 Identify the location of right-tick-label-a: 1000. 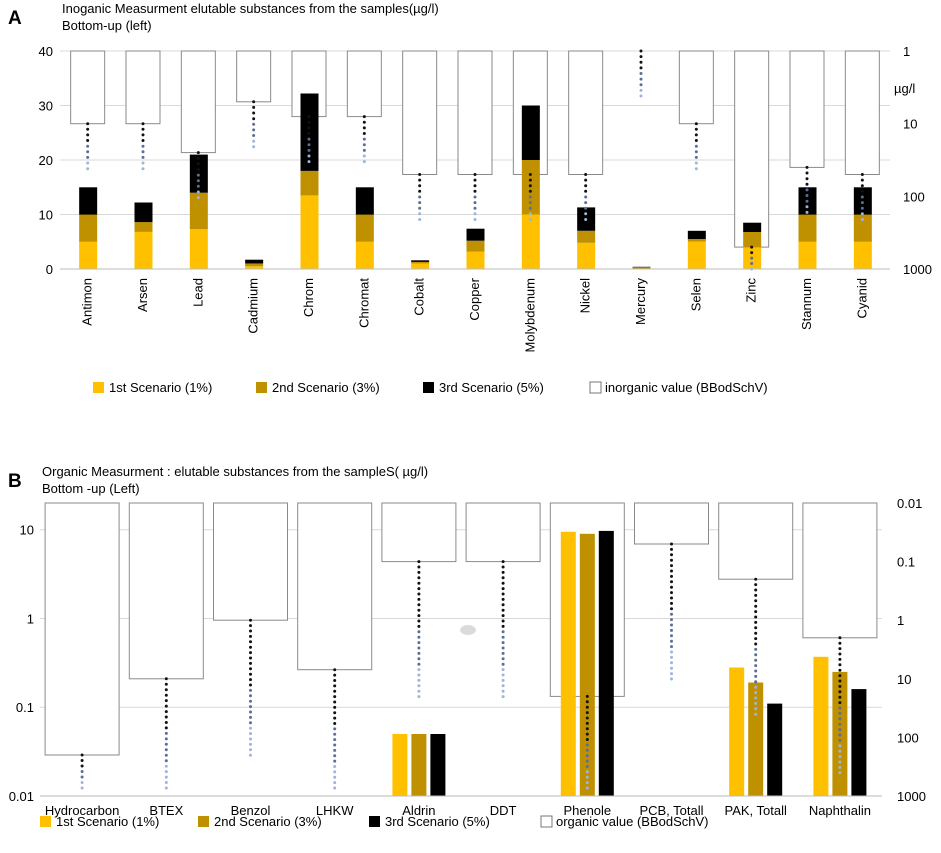
(917, 269).